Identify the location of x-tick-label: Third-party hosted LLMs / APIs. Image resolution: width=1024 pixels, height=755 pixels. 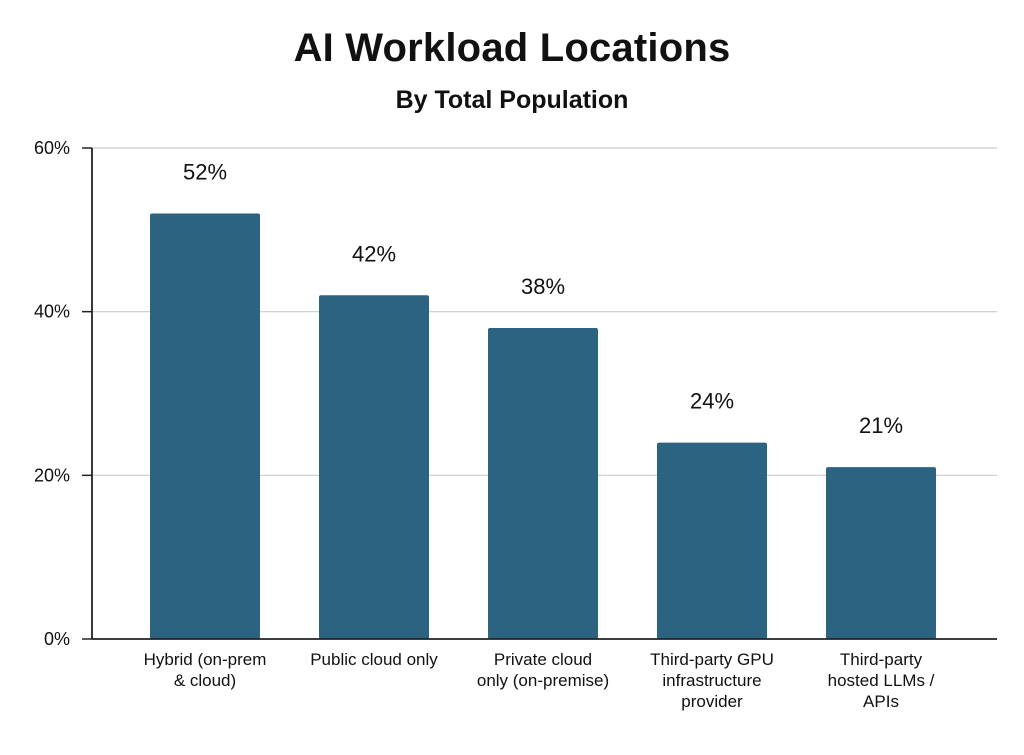
(881, 680).